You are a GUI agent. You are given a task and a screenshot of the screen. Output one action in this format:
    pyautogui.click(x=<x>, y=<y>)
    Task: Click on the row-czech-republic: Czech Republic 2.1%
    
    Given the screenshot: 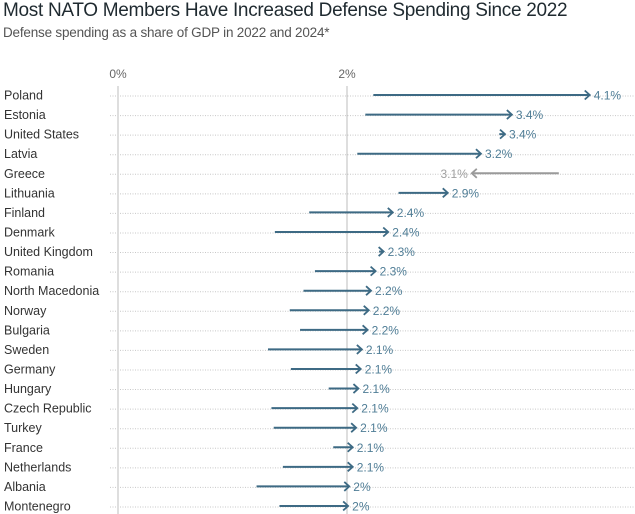 What is the action you would take?
    pyautogui.click(x=196, y=409)
    